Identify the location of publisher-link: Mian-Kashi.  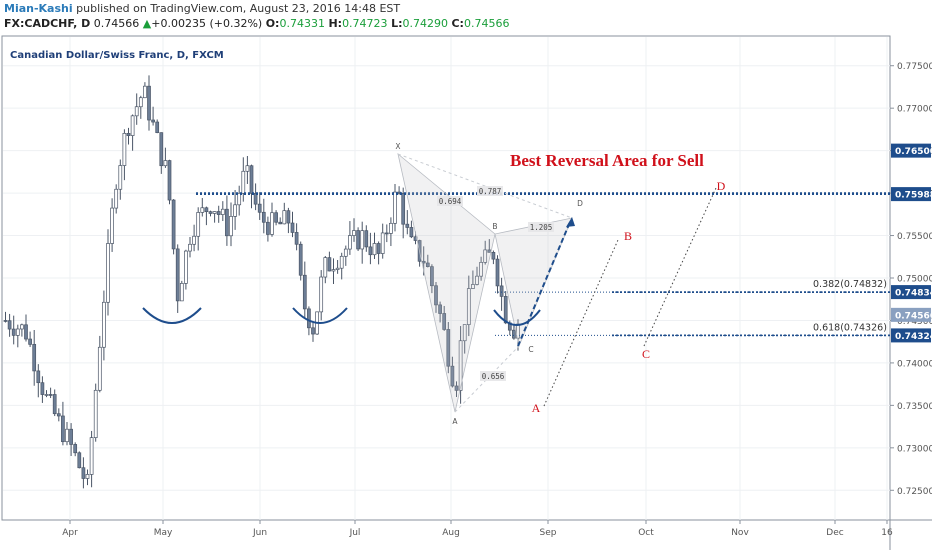
(38, 8).